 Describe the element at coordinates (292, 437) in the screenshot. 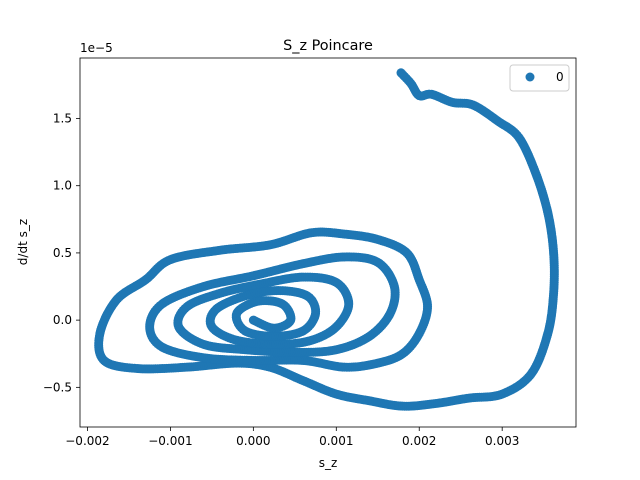

I see `x-axis-ticks: −0.002 −0.001 0.000 0.001 0.002 0.003` at that location.